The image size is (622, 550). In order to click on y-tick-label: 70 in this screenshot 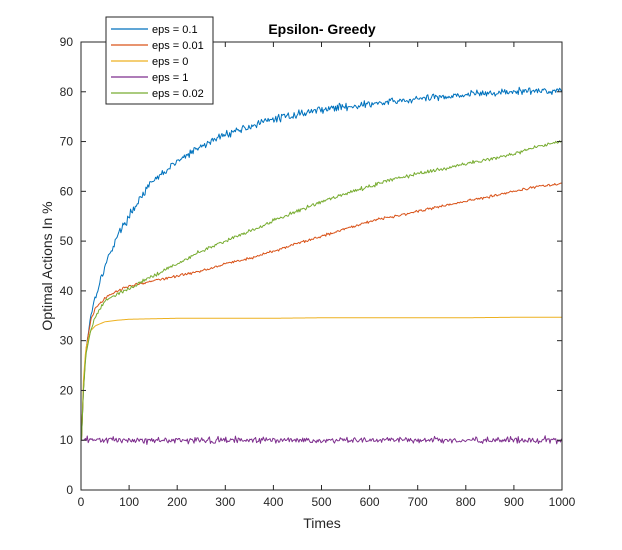, I will do `click(67, 142)`.